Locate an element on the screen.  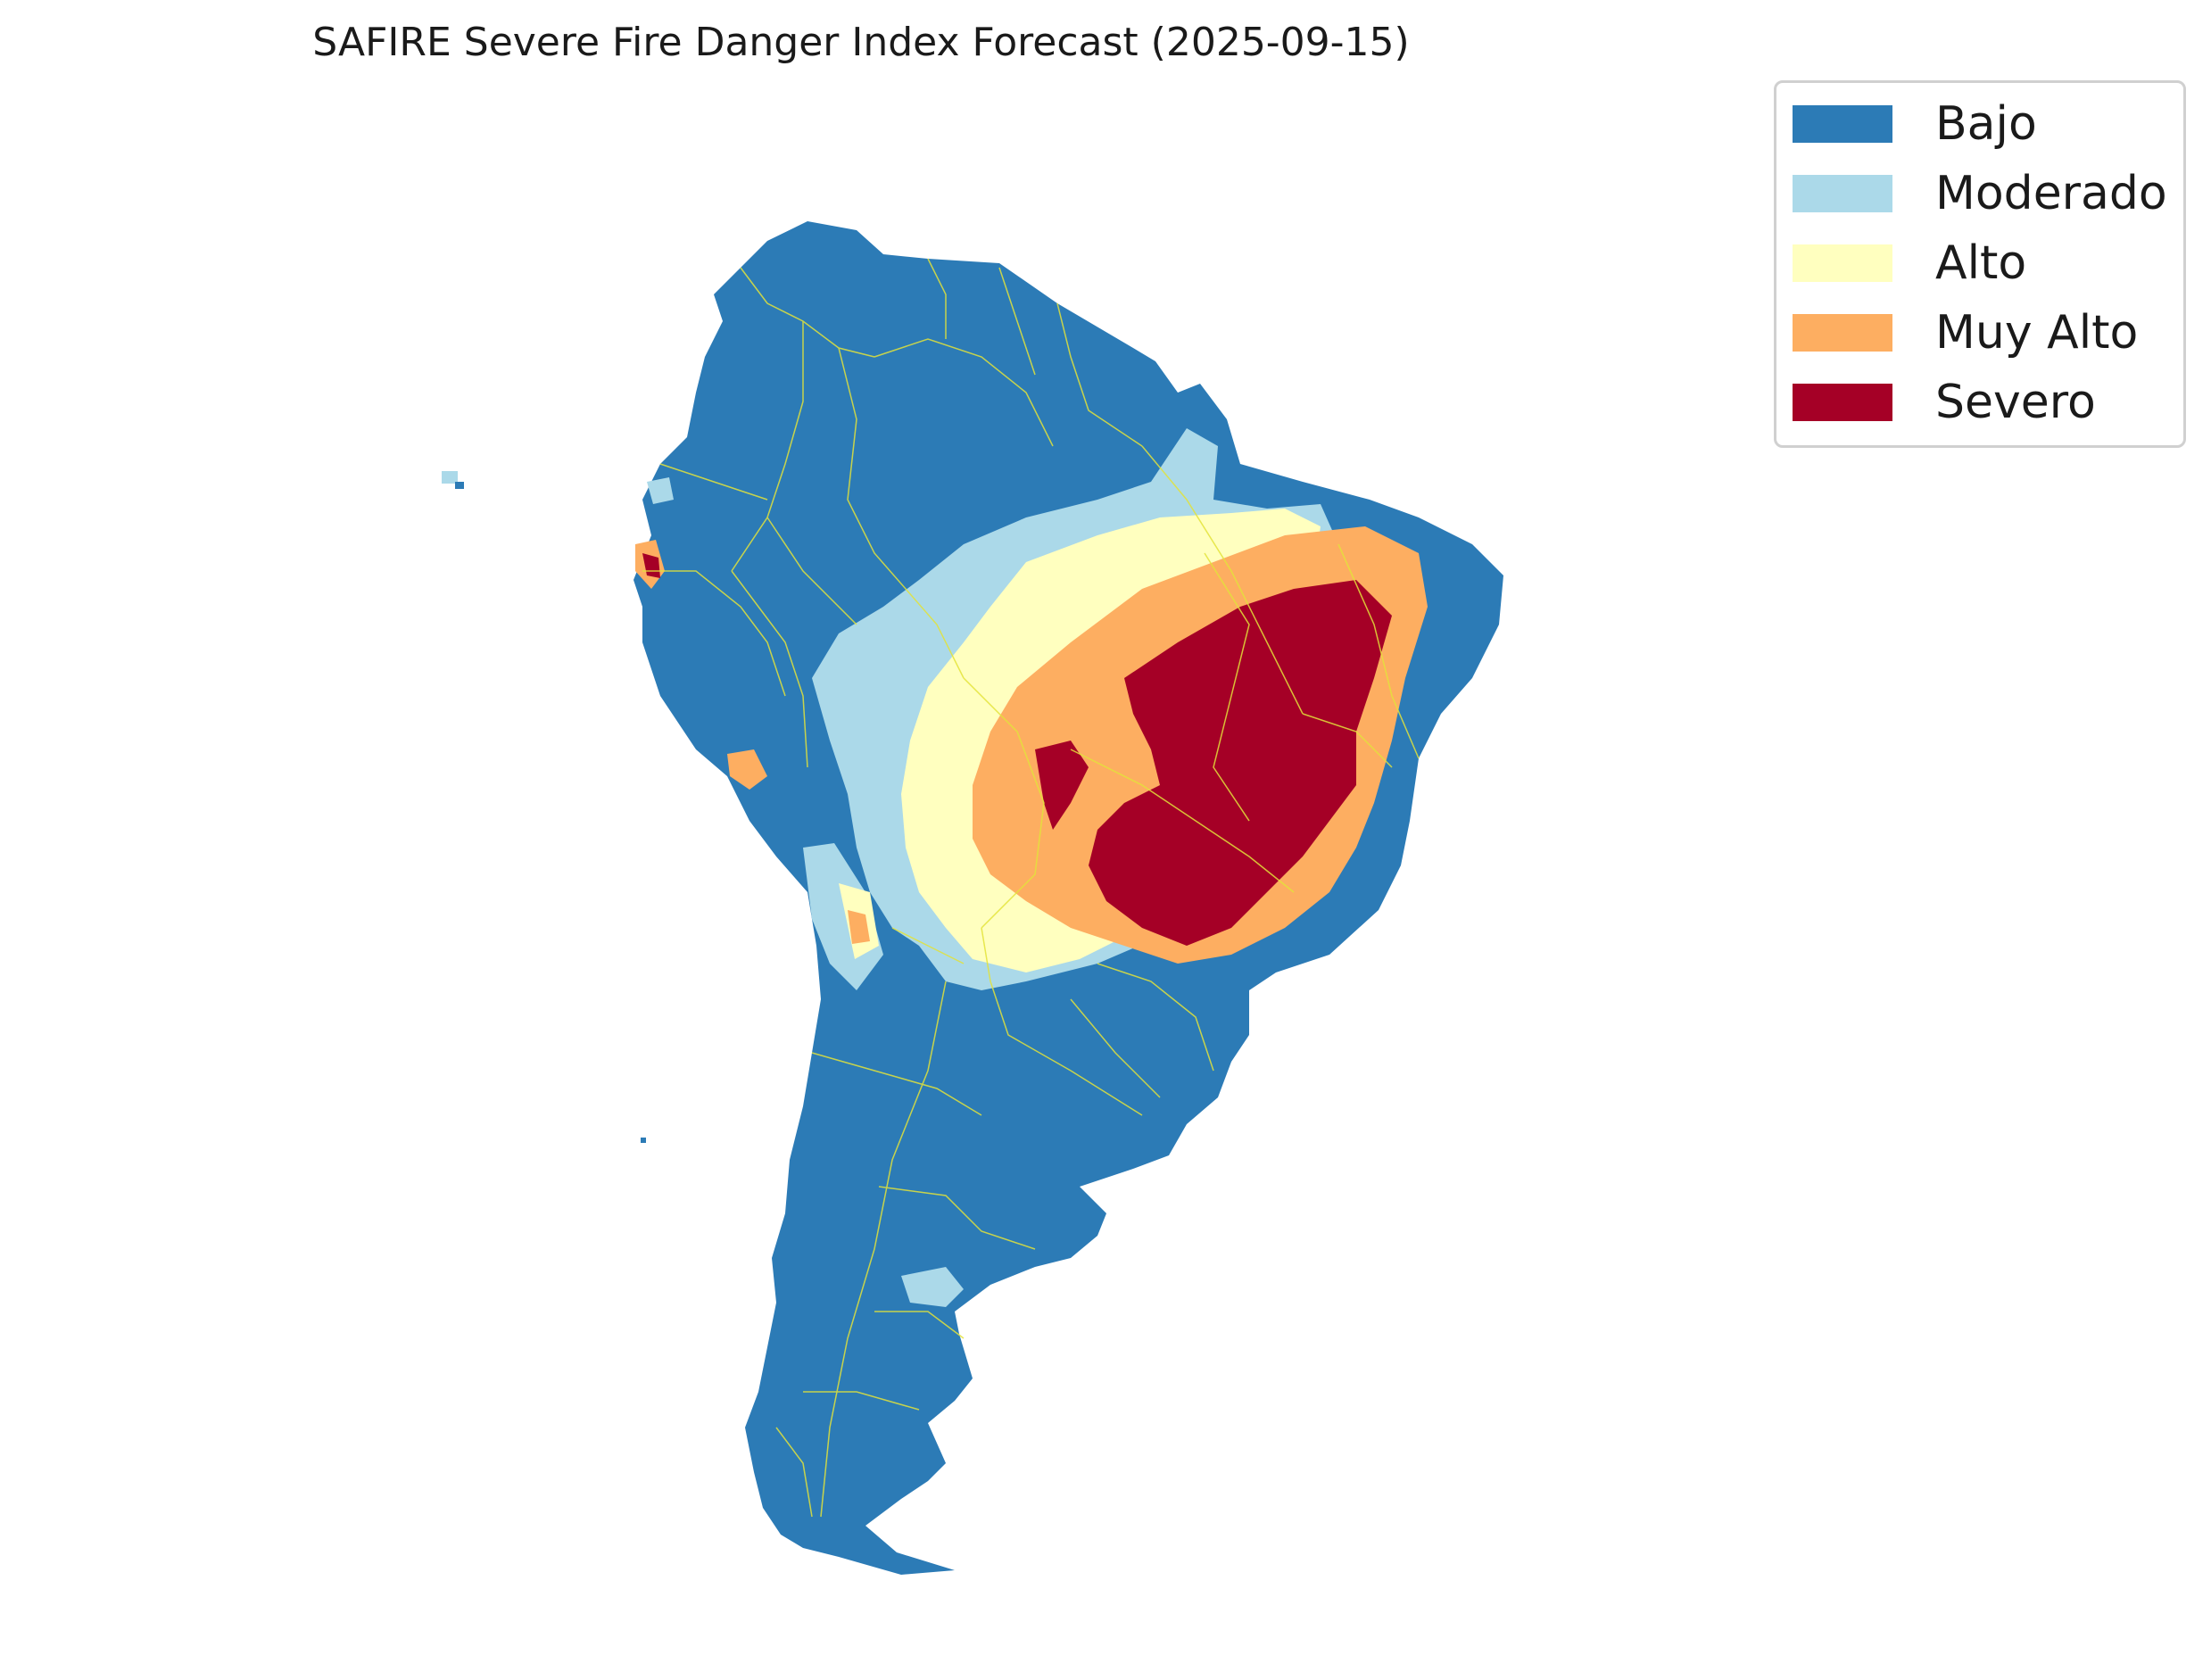
zone-moderado-south is located at coordinates (932, 1287).